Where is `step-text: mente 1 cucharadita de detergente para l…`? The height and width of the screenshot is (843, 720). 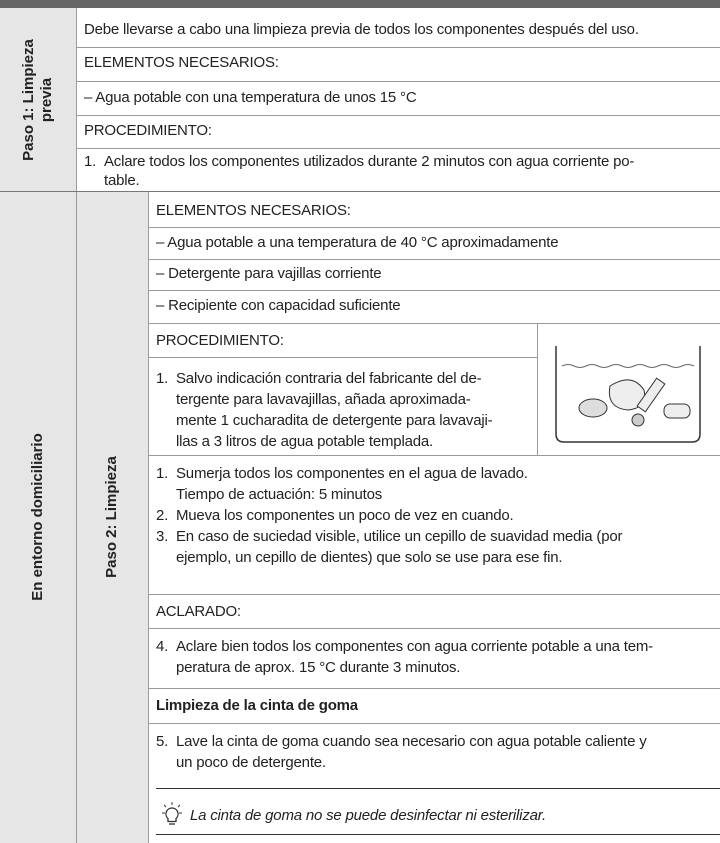 step-text: mente 1 cucharadita de detergente para l… is located at coordinates (334, 420).